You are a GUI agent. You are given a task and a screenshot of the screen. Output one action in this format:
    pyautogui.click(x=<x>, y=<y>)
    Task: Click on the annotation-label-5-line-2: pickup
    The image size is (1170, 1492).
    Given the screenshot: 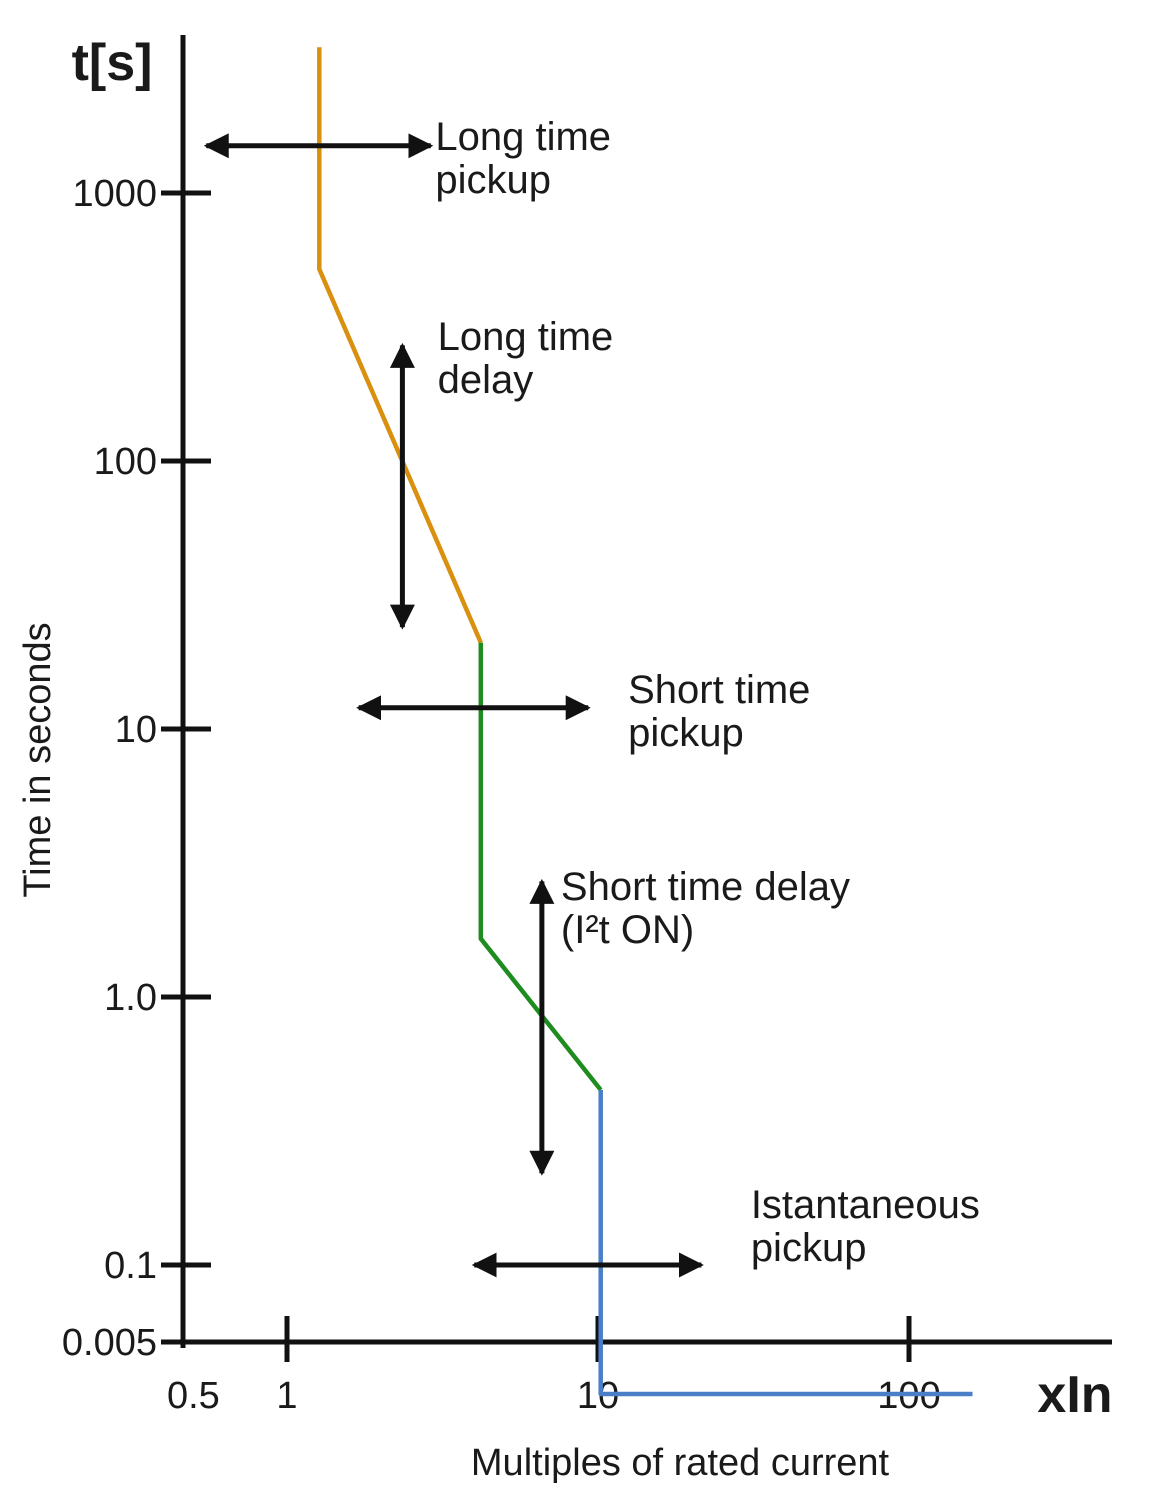 What is the action you would take?
    pyautogui.click(x=809, y=1248)
    